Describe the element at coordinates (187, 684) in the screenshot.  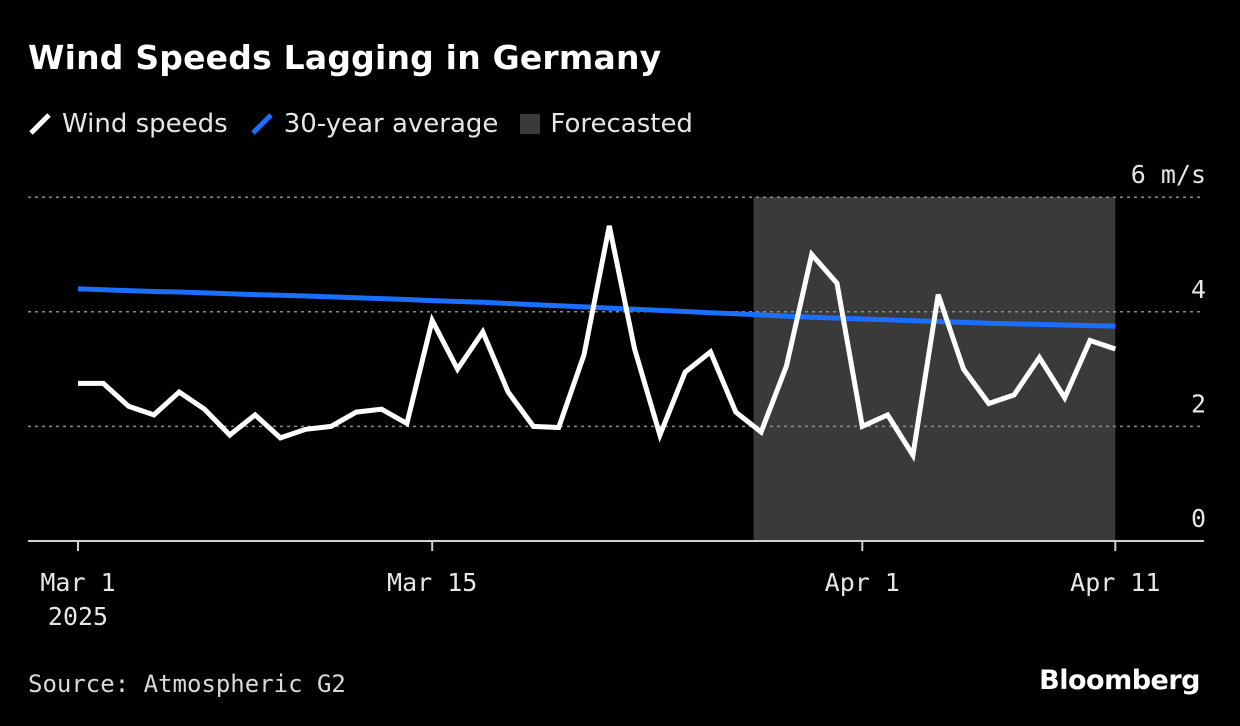
I see `source-note: Source: Atmospheric G2` at that location.